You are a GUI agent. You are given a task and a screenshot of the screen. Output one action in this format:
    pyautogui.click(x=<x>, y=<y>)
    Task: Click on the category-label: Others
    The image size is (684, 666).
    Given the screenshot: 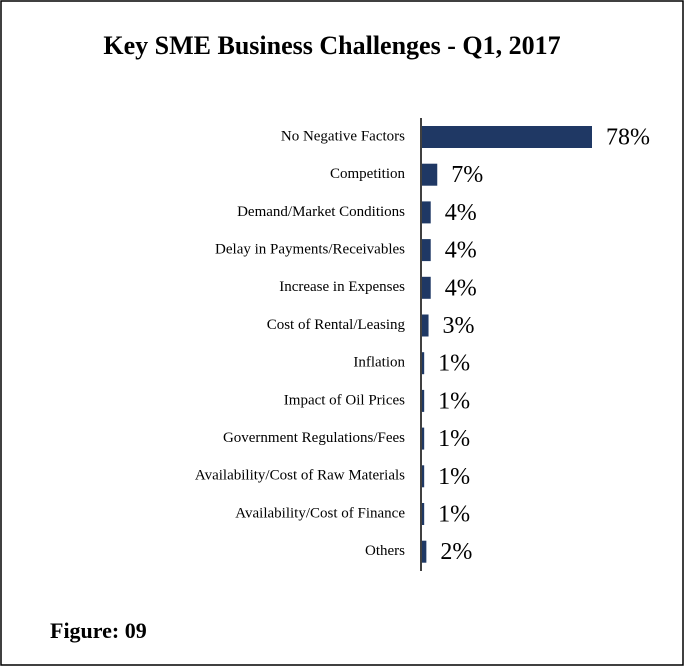 What is the action you would take?
    pyautogui.click(x=385, y=551)
    